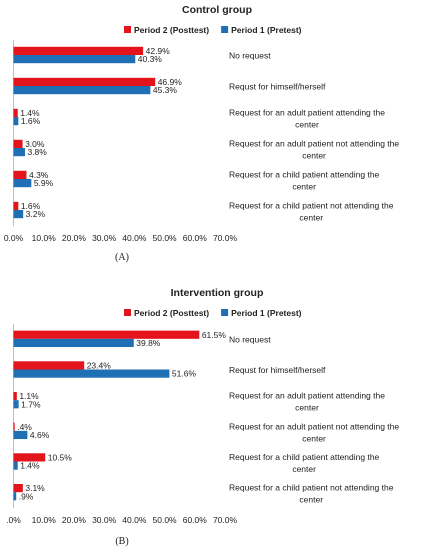  Describe the element at coordinates (39, 175) in the screenshot. I see `data-label-posttest-5: 4.3%` at that location.